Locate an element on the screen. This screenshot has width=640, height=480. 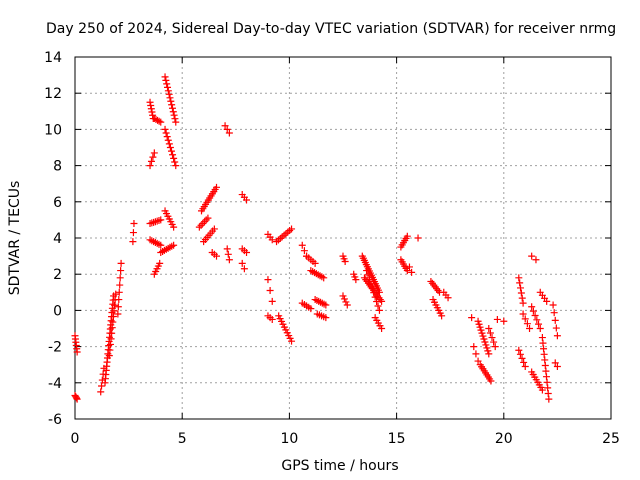
y-tick-label: 10 is located at coordinates (53, 130).